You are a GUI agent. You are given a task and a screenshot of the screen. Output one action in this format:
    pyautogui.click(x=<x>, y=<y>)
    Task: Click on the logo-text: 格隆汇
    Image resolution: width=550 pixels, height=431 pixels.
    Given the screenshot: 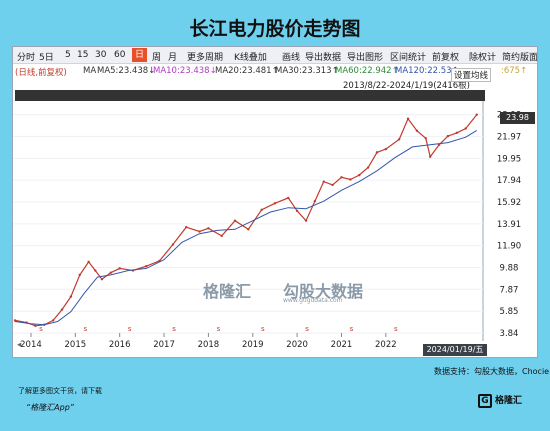 What is the action you would take?
    pyautogui.click(x=509, y=401)
    